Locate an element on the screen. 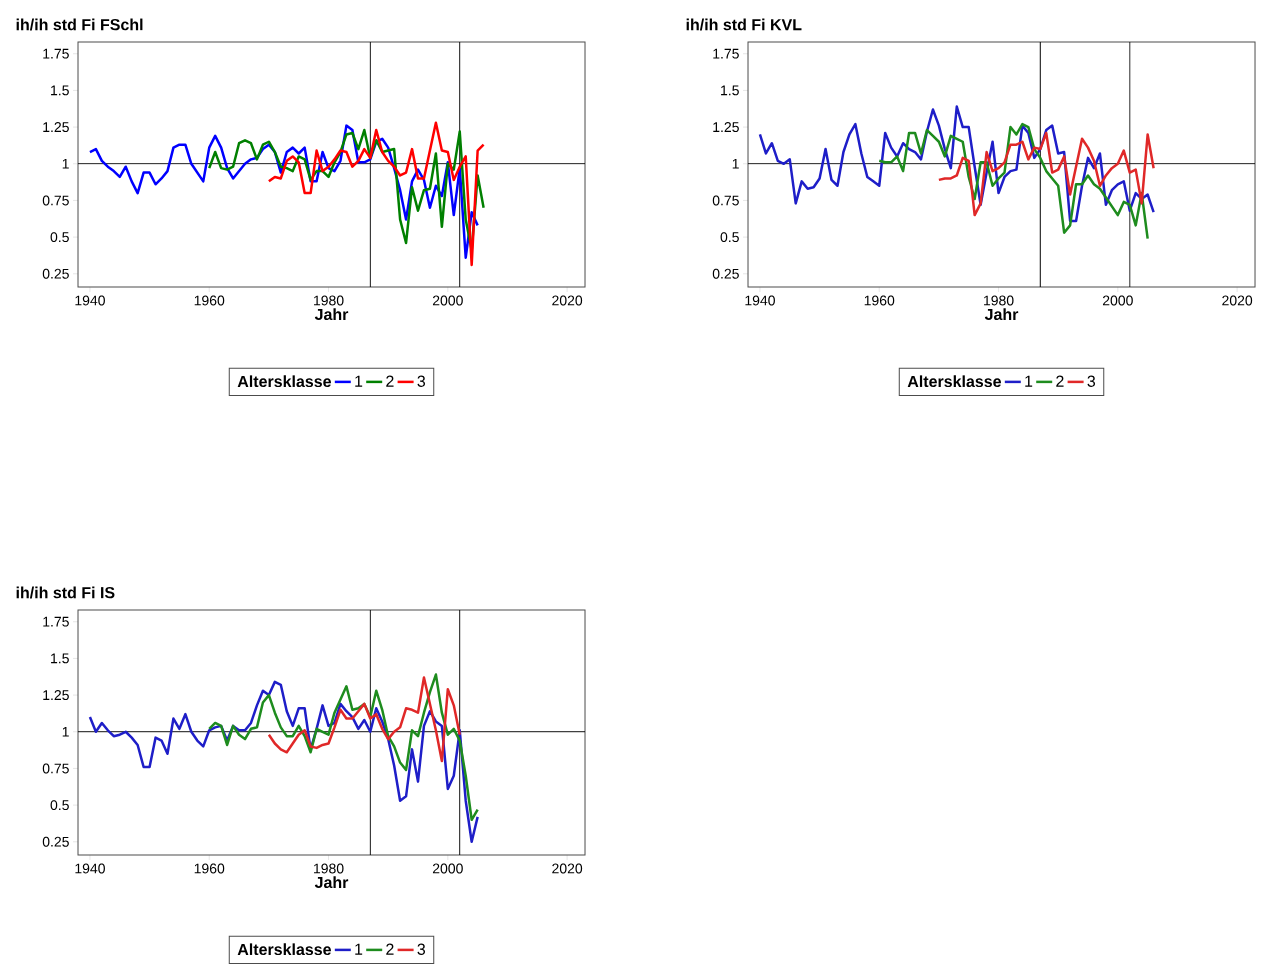  chart-title: ih/ih std Fi KVL is located at coordinates (744, 24).